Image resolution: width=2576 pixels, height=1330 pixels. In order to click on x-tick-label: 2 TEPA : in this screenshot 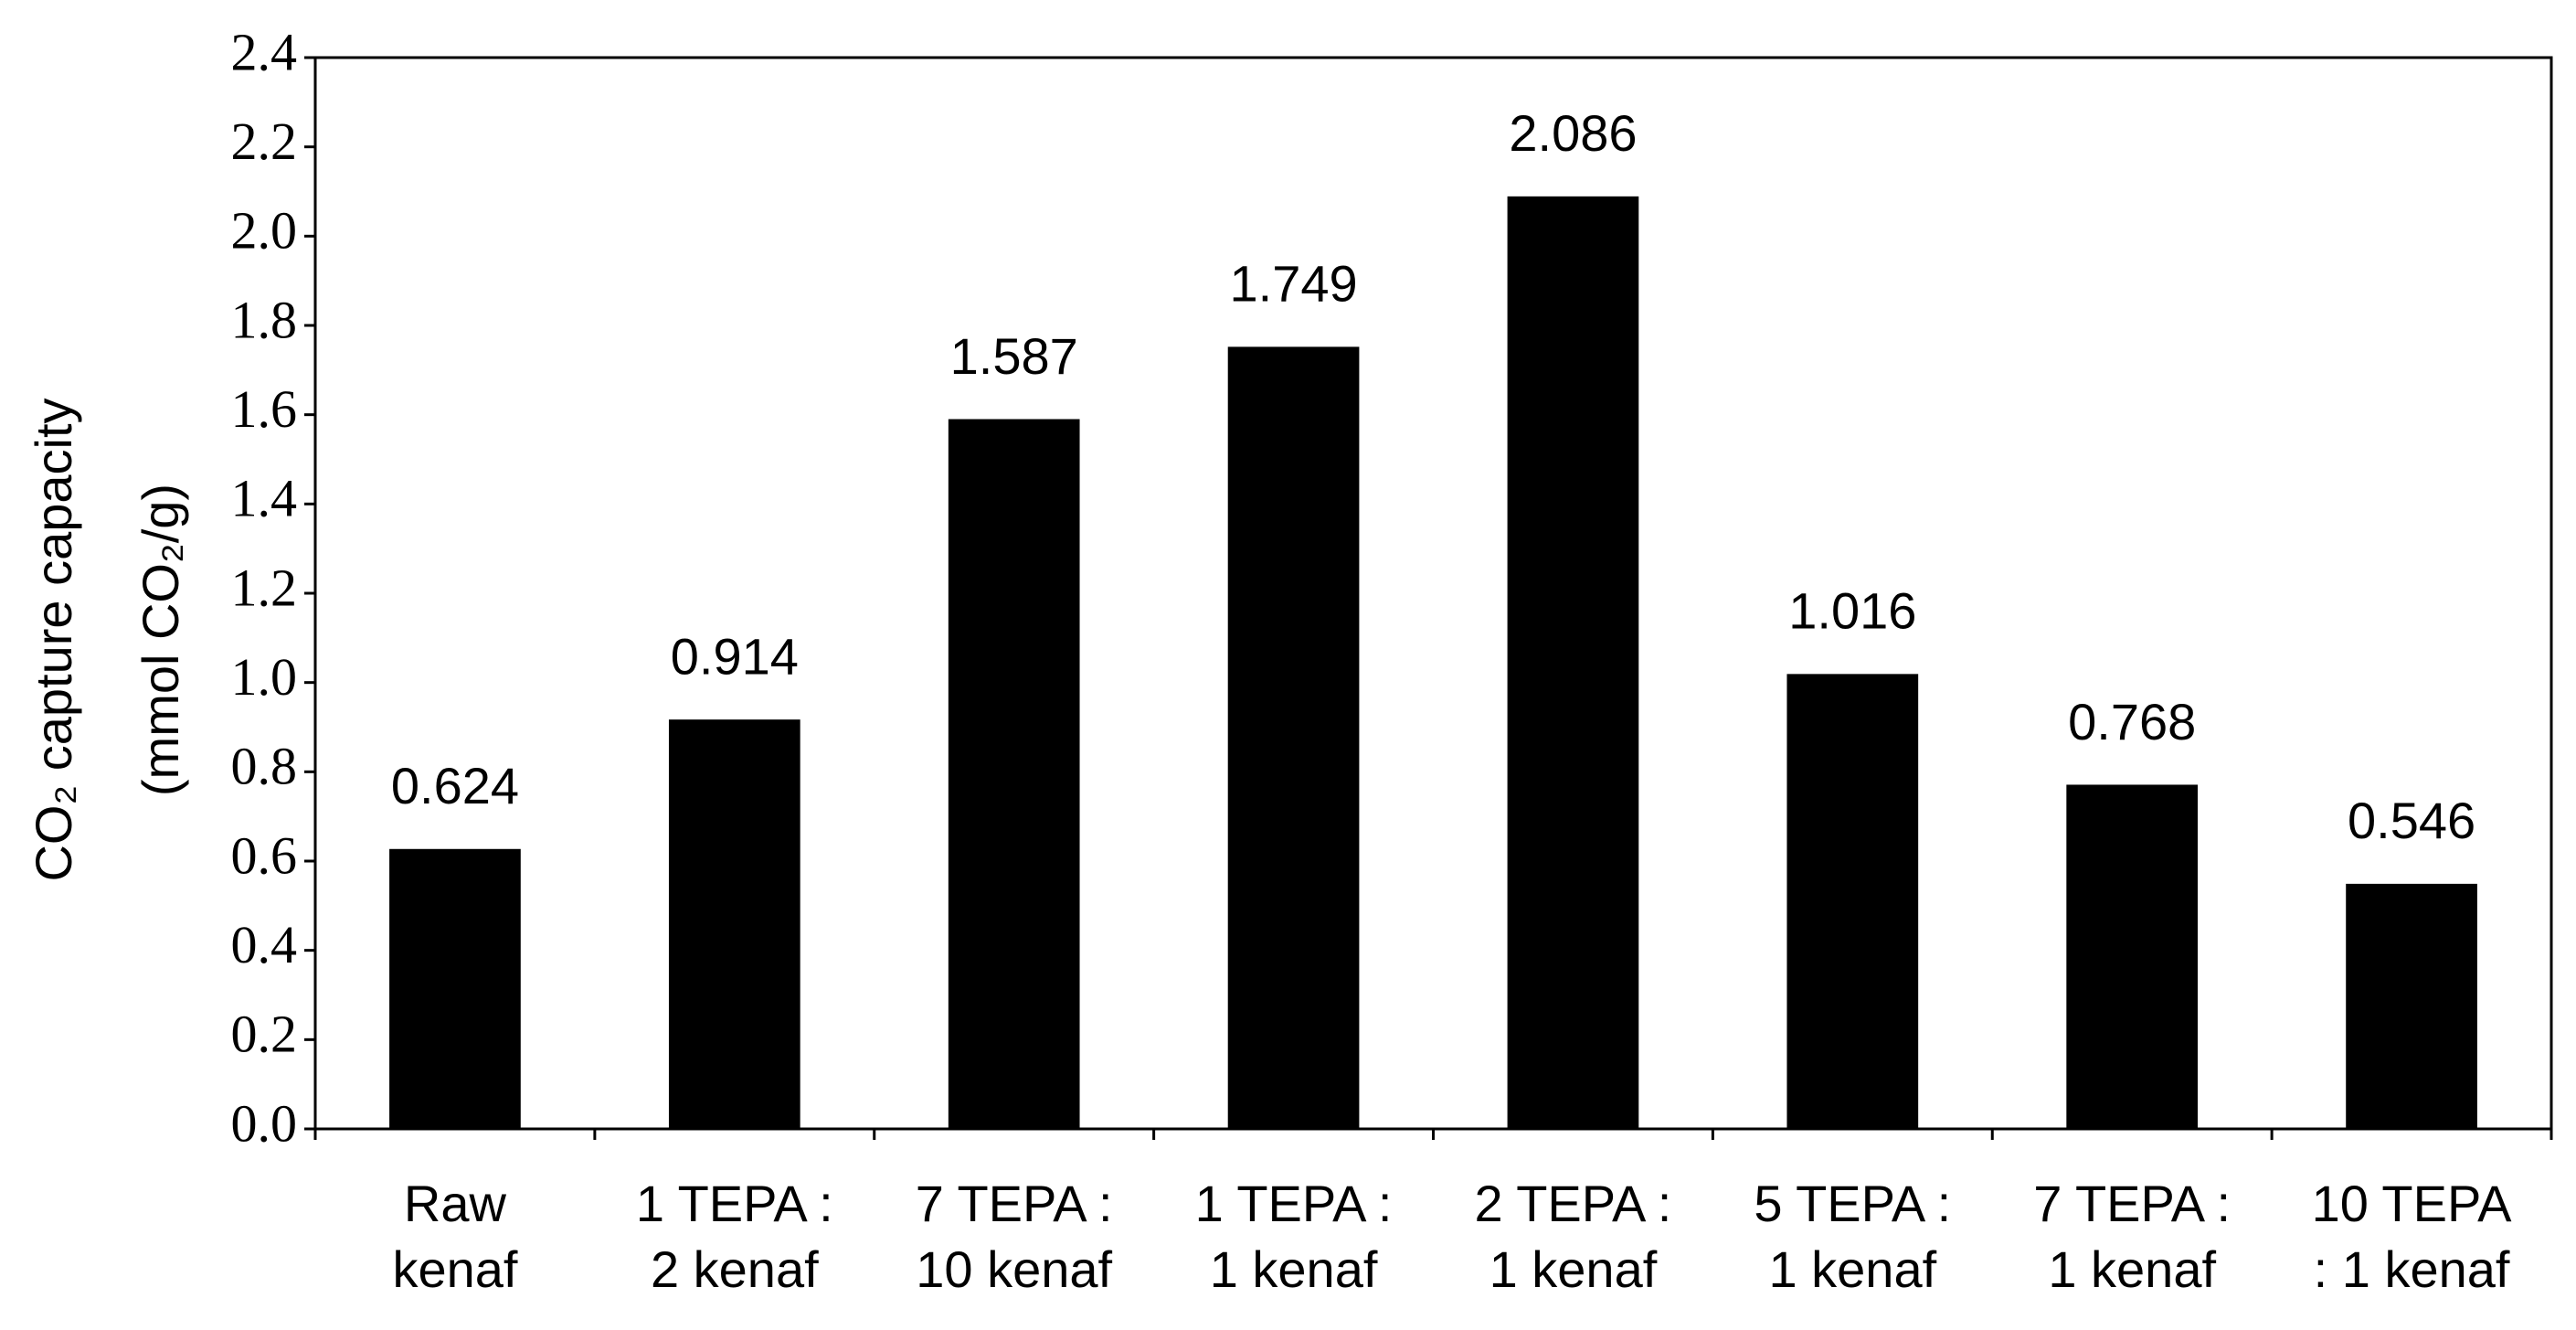, I will do `click(1573, 1203)`.